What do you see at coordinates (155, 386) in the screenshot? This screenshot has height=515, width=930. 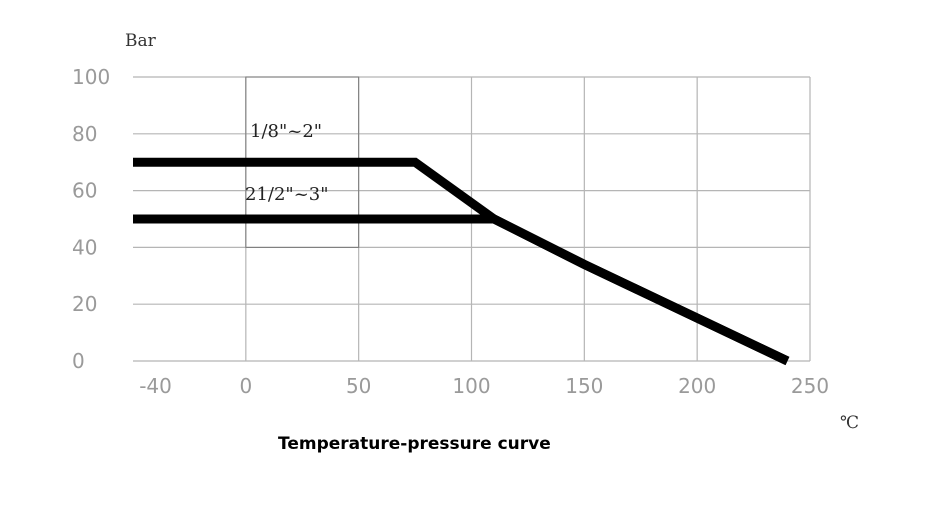 I see `x-tick-label: -40` at bounding box center [155, 386].